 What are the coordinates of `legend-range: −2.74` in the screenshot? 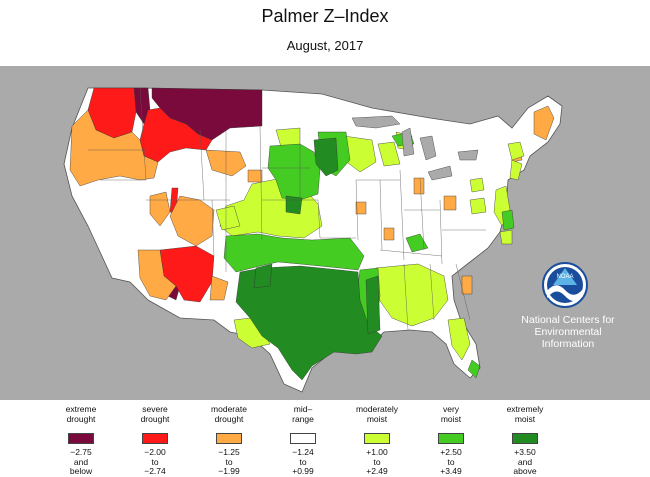 It's located at (155, 471).